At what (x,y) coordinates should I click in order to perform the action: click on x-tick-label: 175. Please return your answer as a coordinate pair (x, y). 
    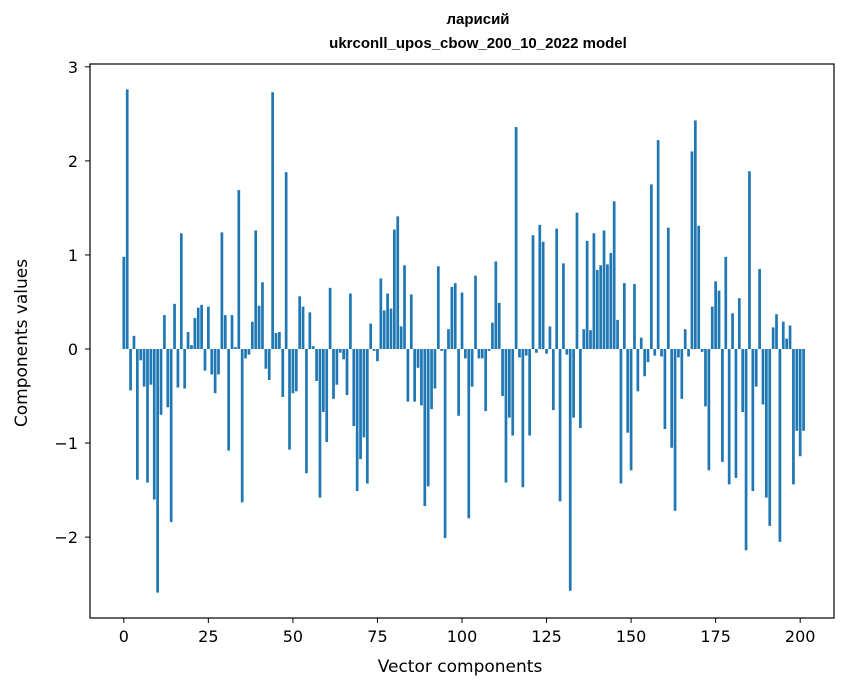
    Looking at the image, I should click on (715, 636).